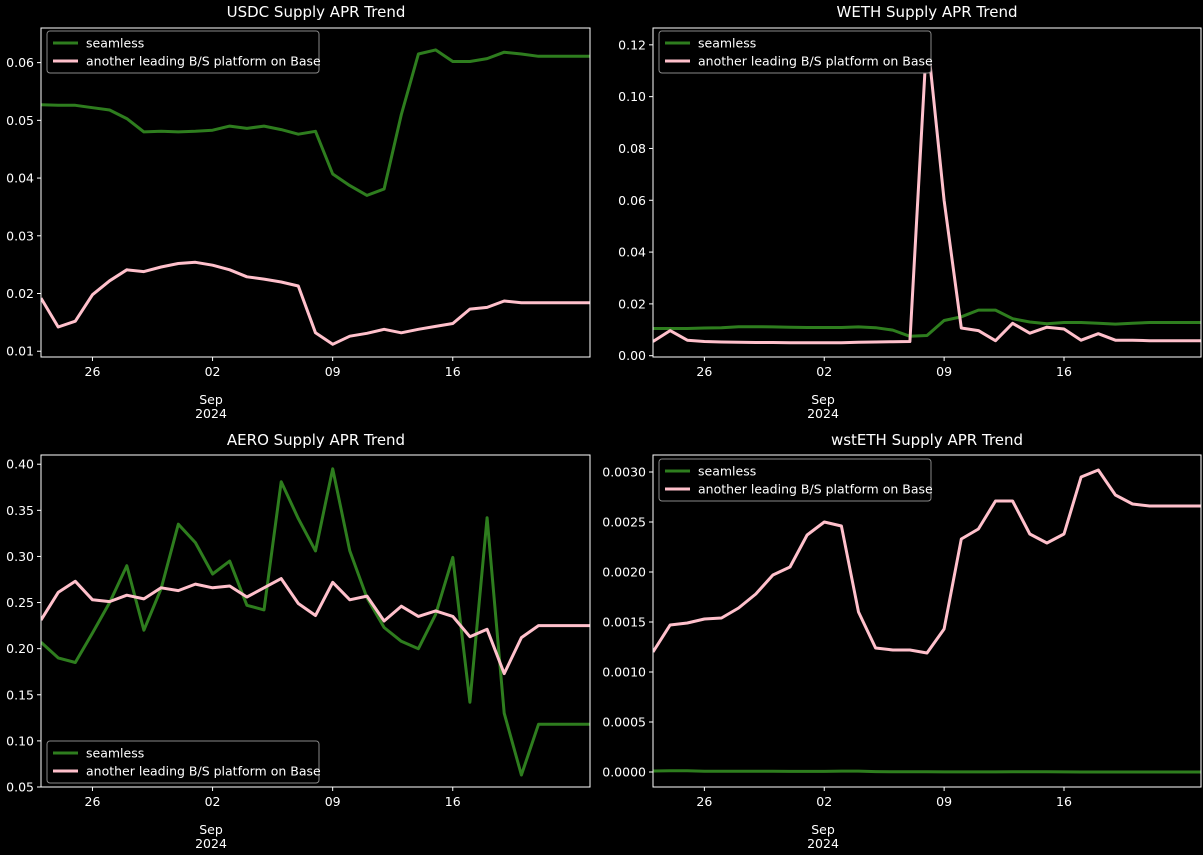 The image size is (1203, 855). Describe the element at coordinates (316, 440) in the screenshot. I see `chart-title: AERO Supply APR Trend` at that location.